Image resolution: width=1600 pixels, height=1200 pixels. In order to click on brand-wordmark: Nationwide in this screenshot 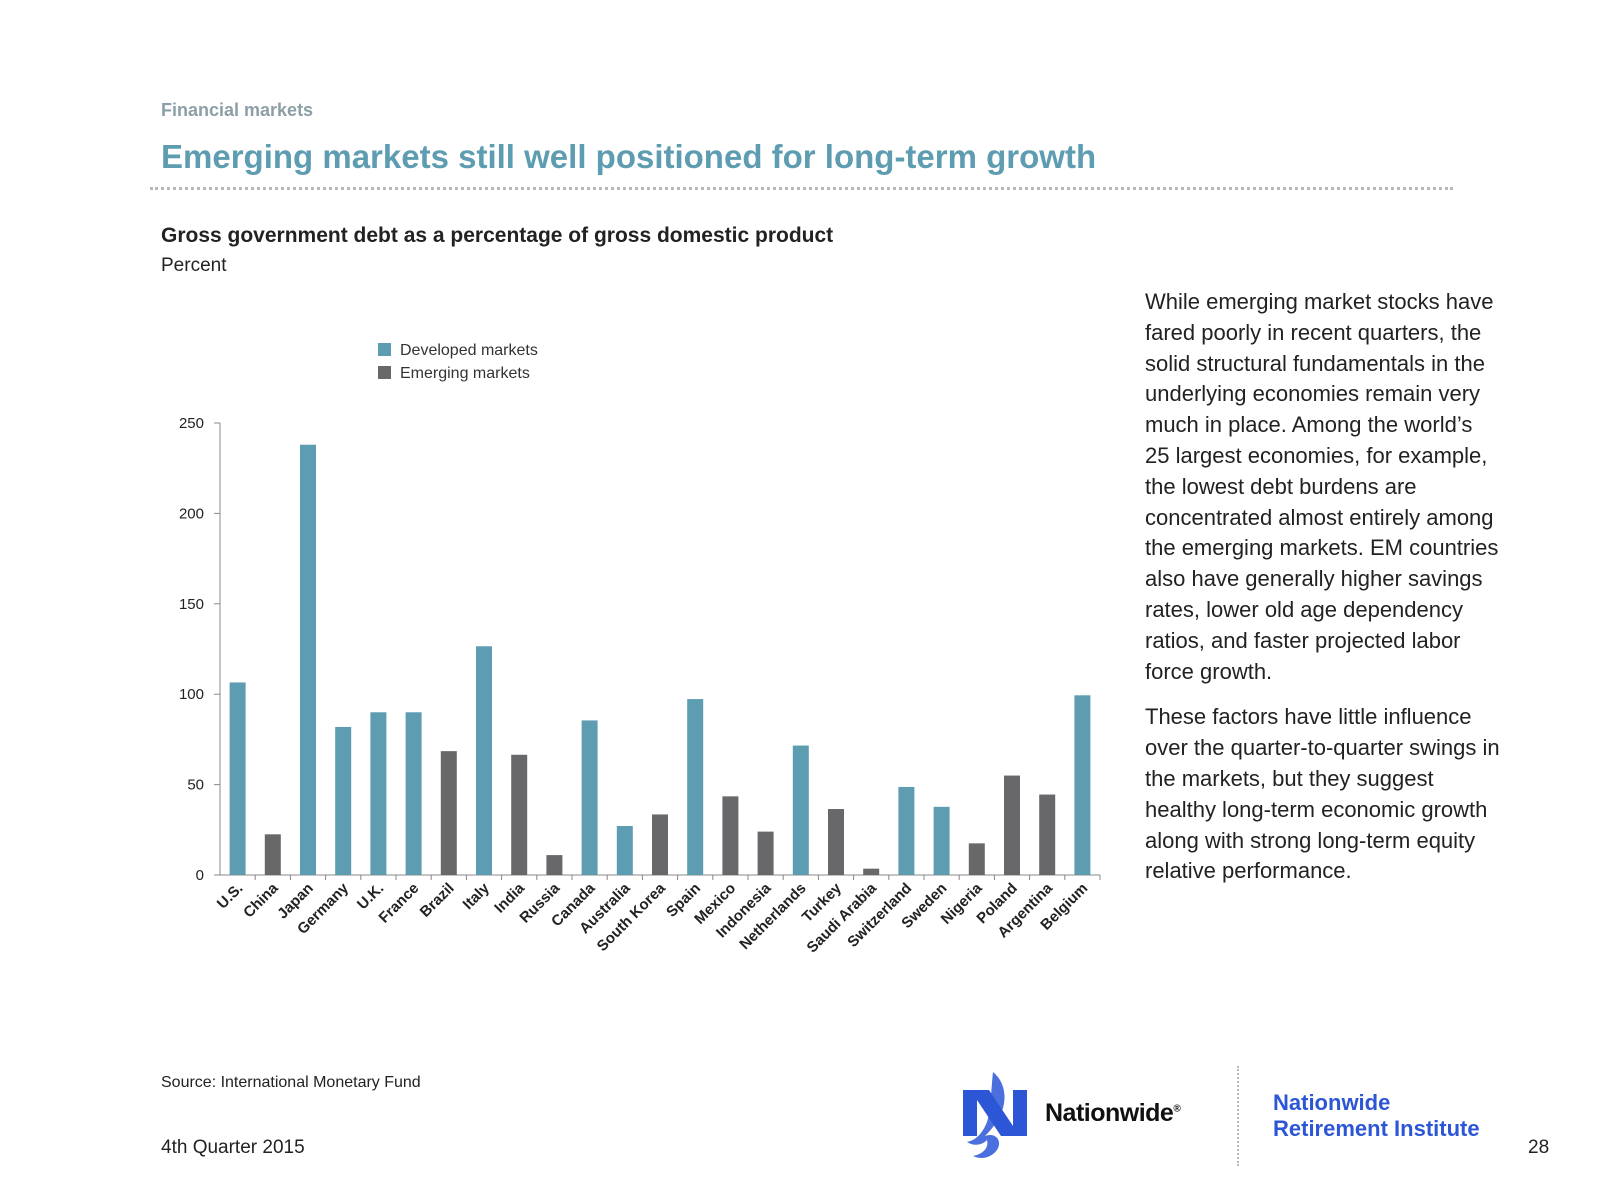, I will do `click(1109, 1113)`.